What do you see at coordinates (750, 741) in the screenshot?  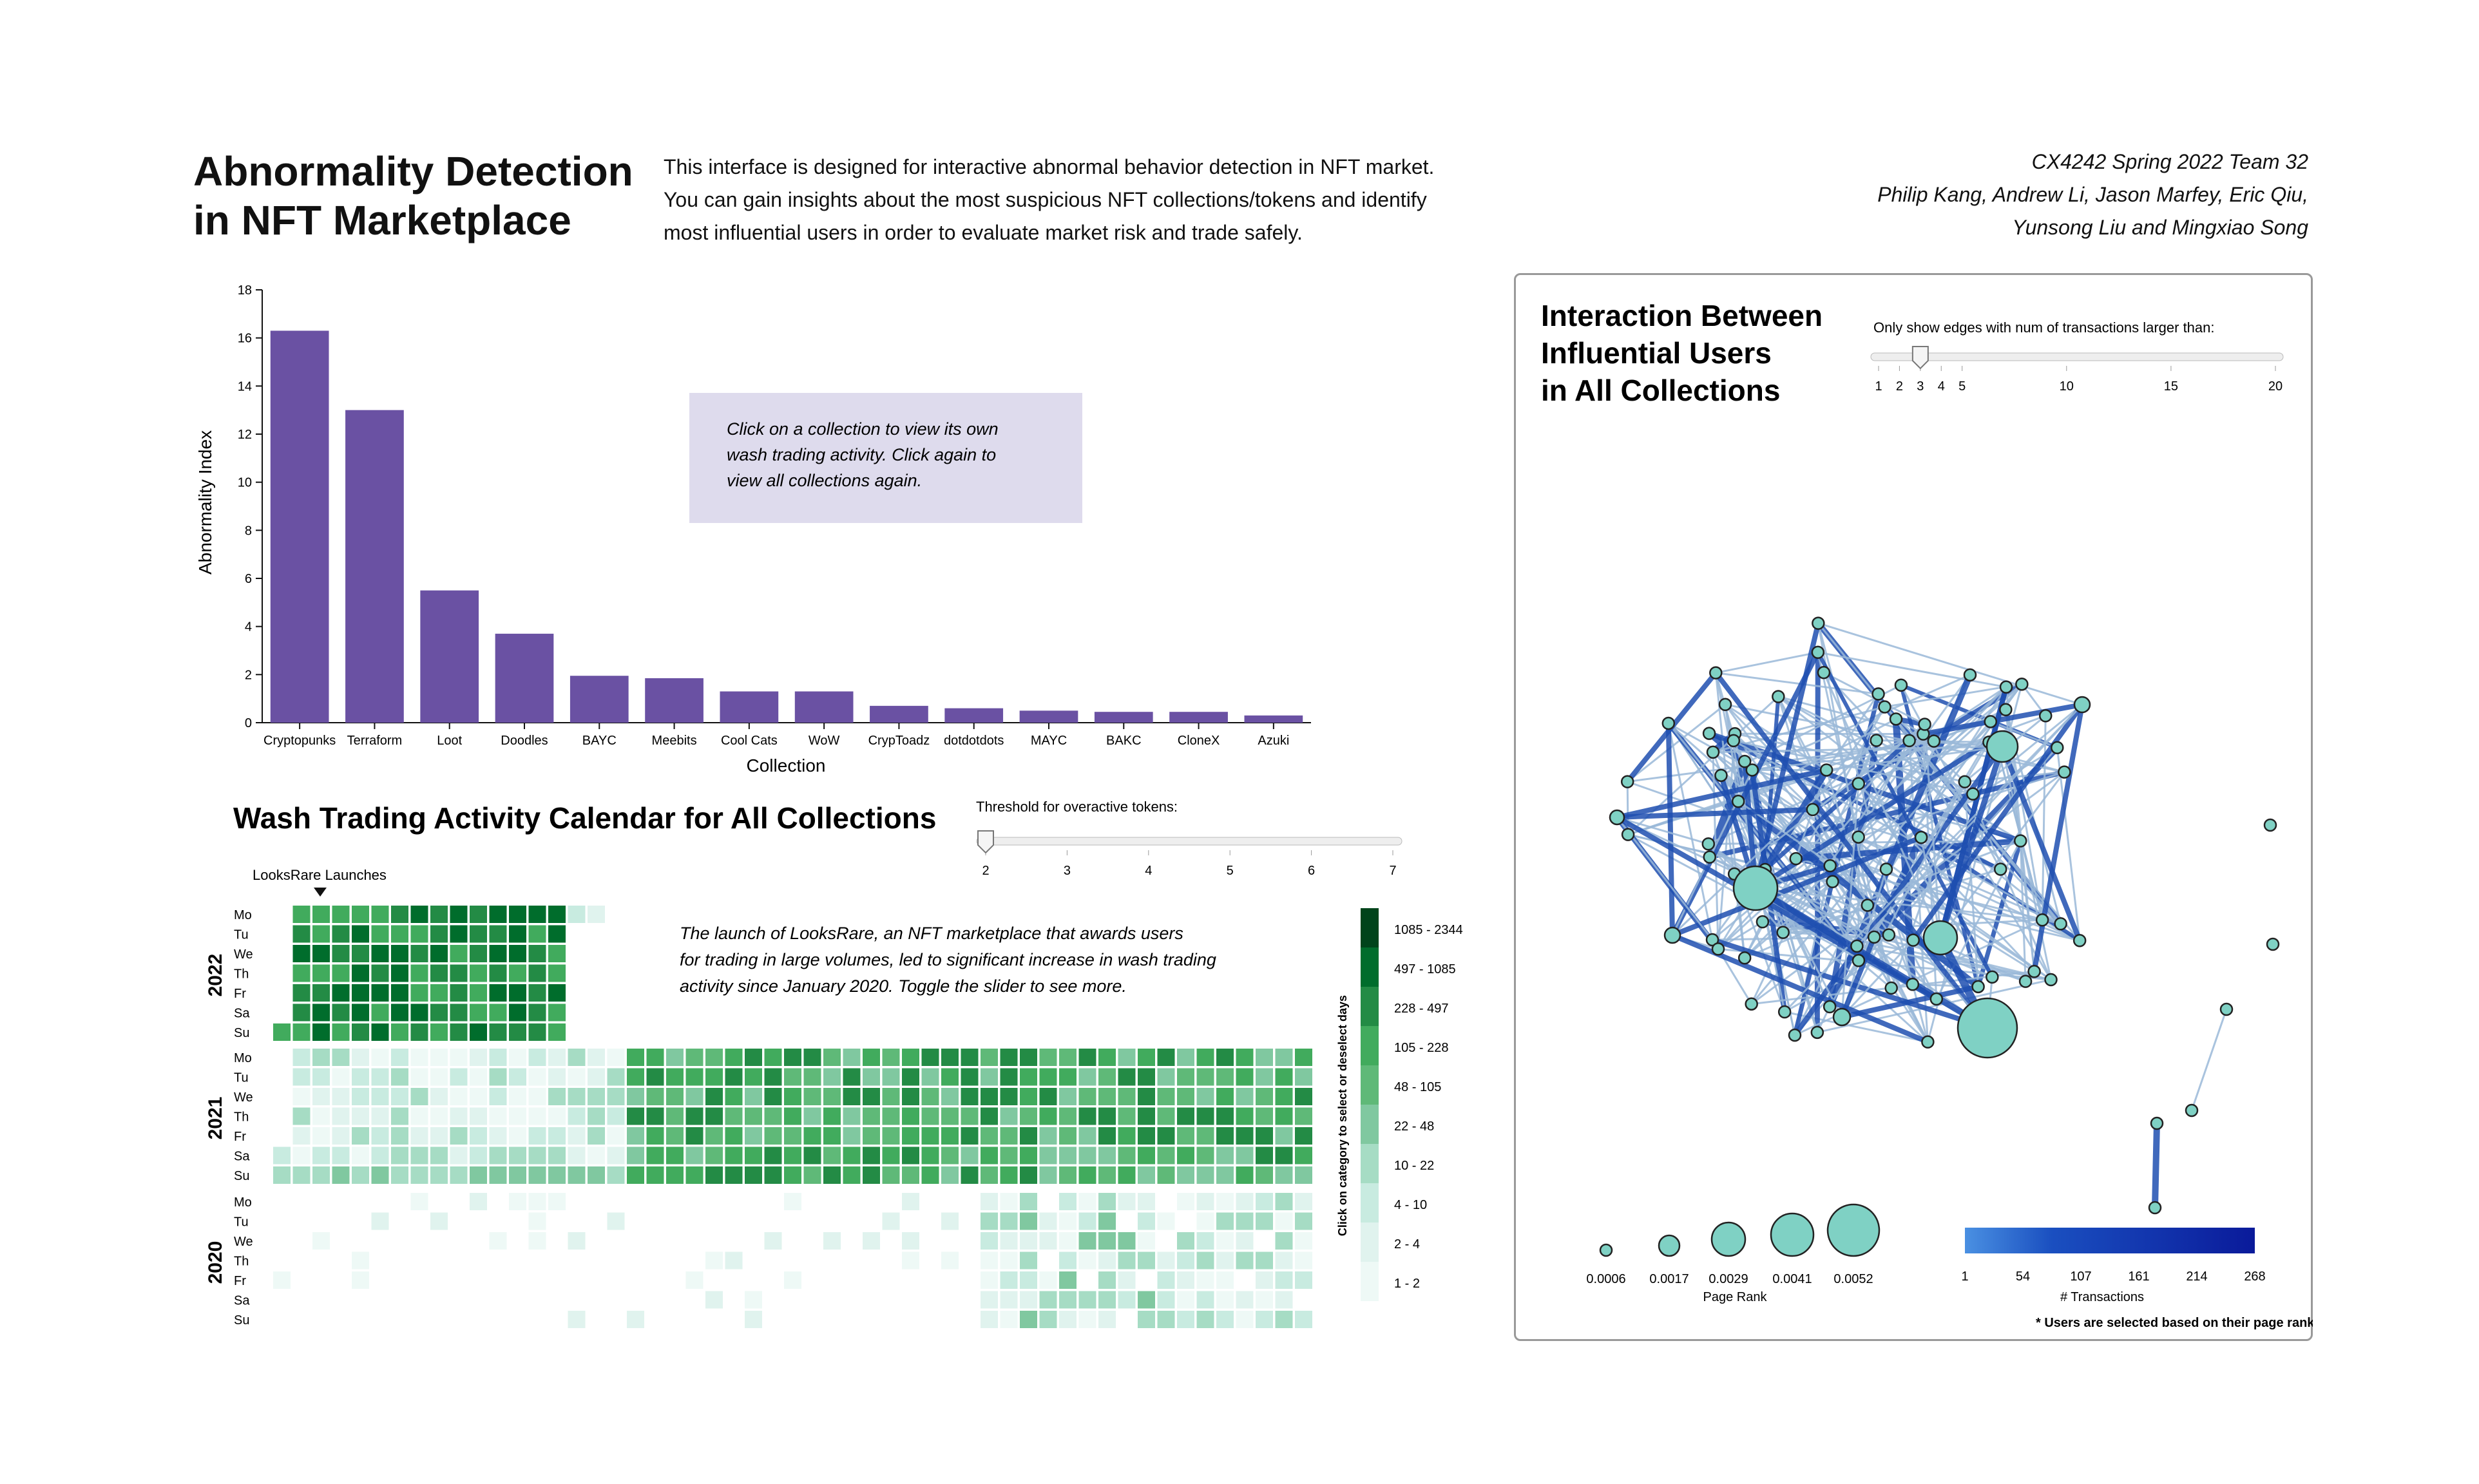 I see `x-tick-label: Cool Cats` at bounding box center [750, 741].